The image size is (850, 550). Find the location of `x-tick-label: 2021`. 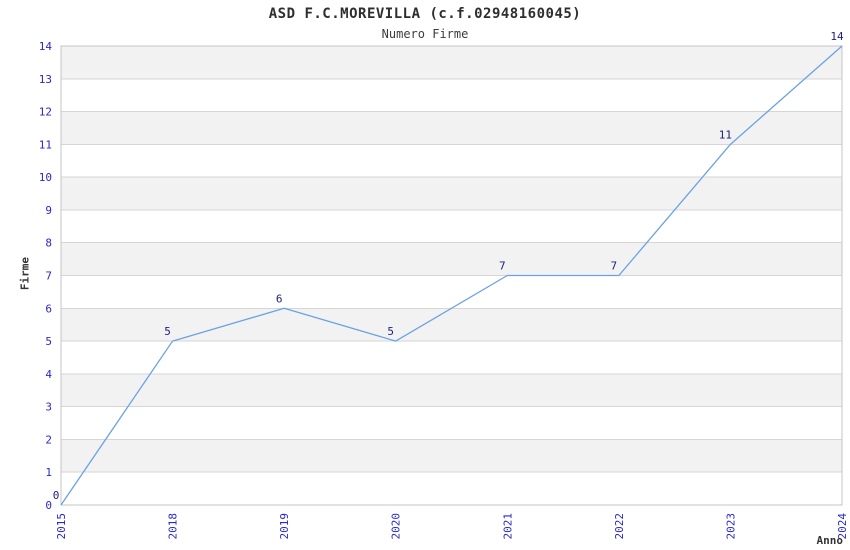

x-tick-label: 2021 is located at coordinates (507, 526).